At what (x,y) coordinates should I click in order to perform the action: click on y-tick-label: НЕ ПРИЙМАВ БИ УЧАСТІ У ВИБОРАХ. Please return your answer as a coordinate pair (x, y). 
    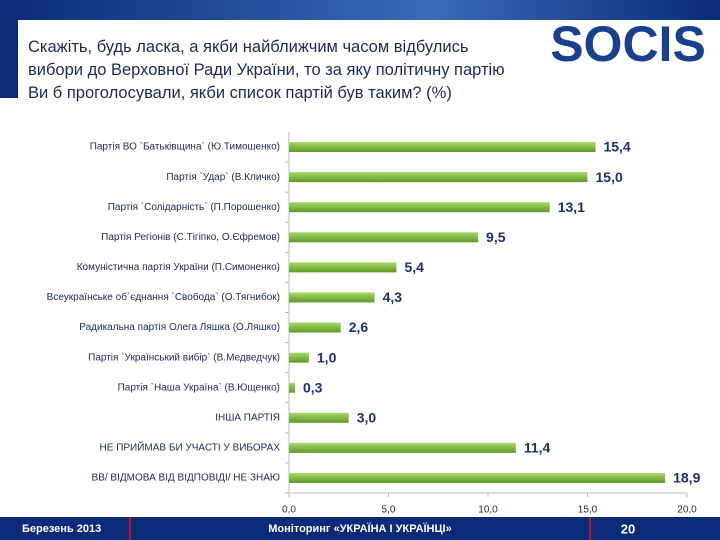
    Looking at the image, I should click on (190, 447).